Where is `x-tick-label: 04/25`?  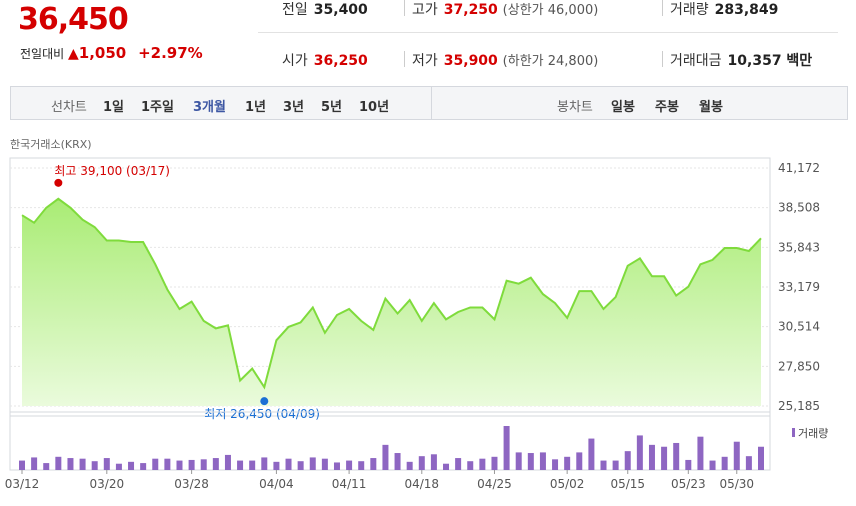 x-tick-label: 04/25 is located at coordinates (494, 484).